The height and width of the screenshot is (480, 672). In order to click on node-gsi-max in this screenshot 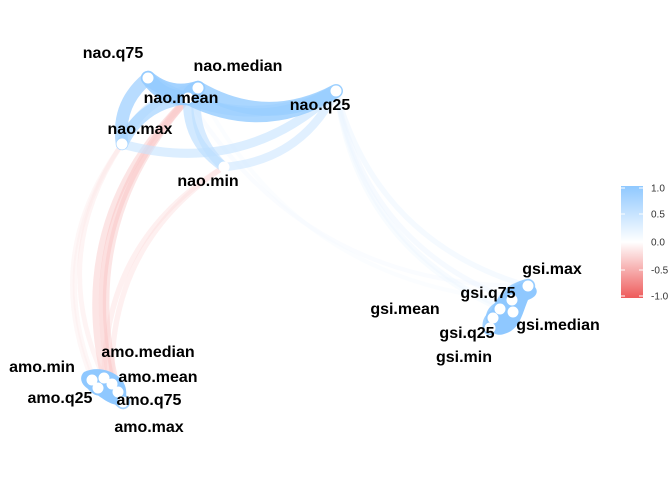, I will do `click(528, 286)`.